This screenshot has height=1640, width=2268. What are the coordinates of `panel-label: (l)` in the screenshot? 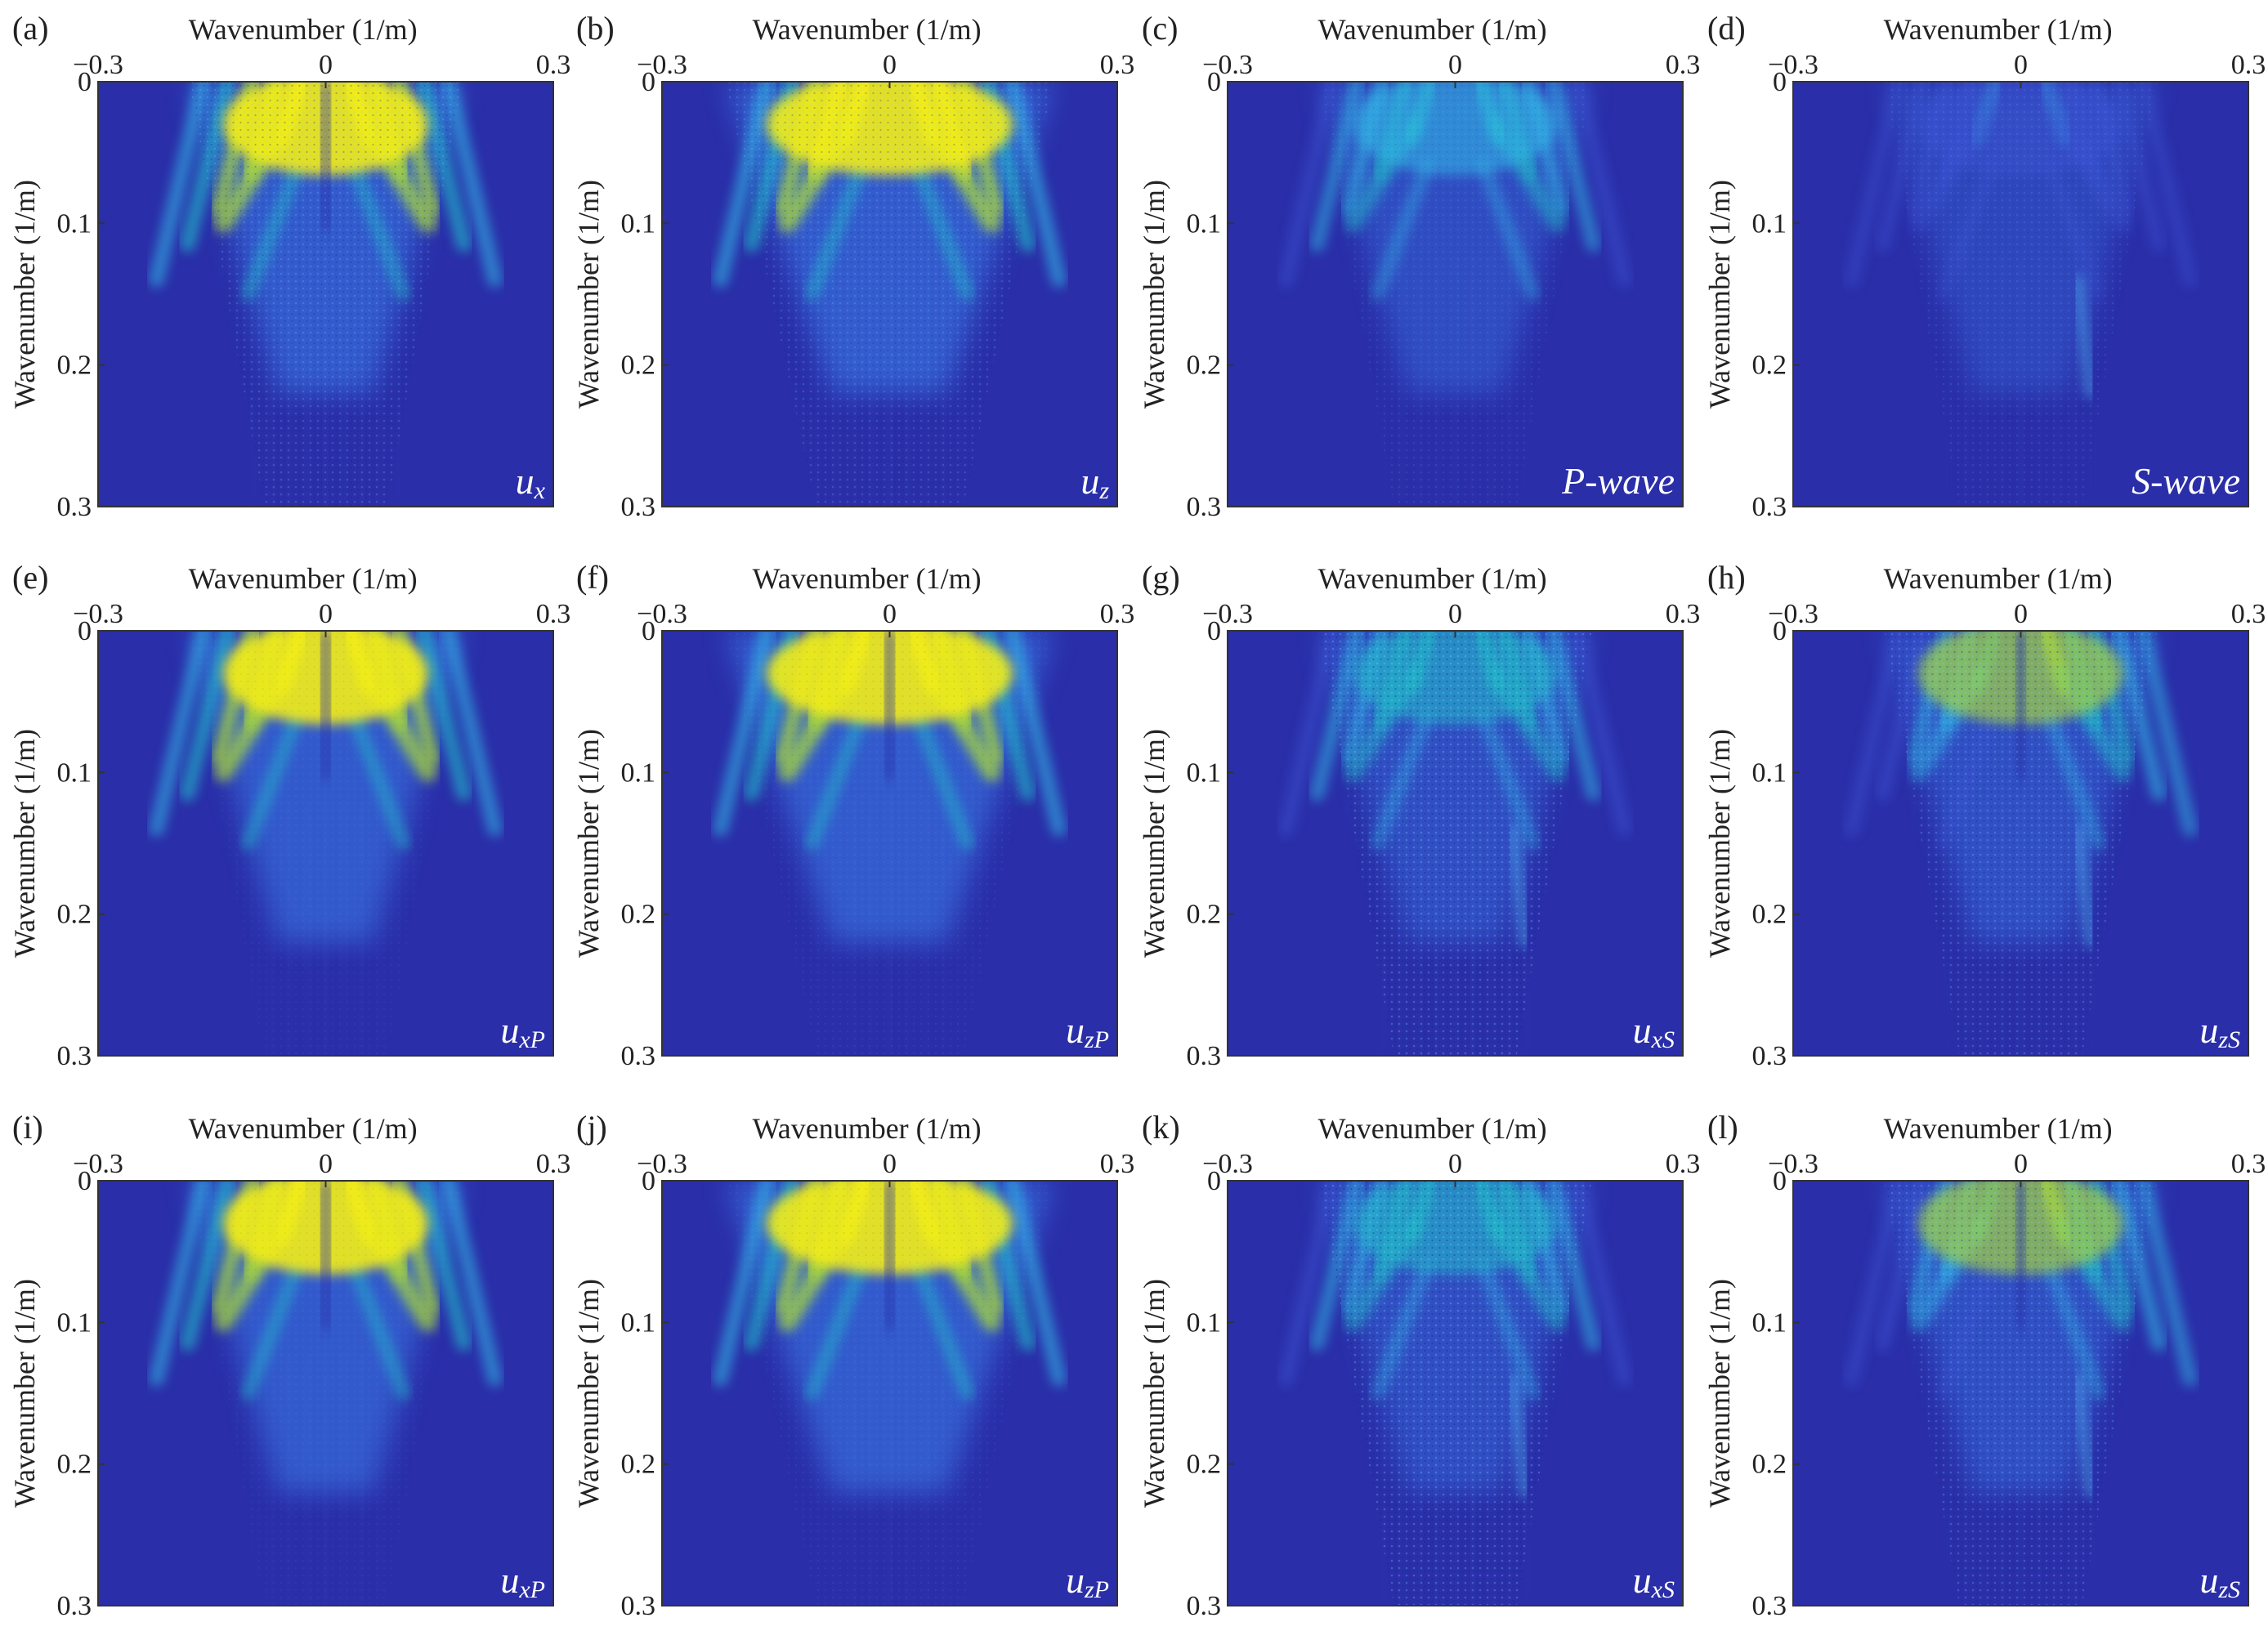 It's located at (1722, 1127).